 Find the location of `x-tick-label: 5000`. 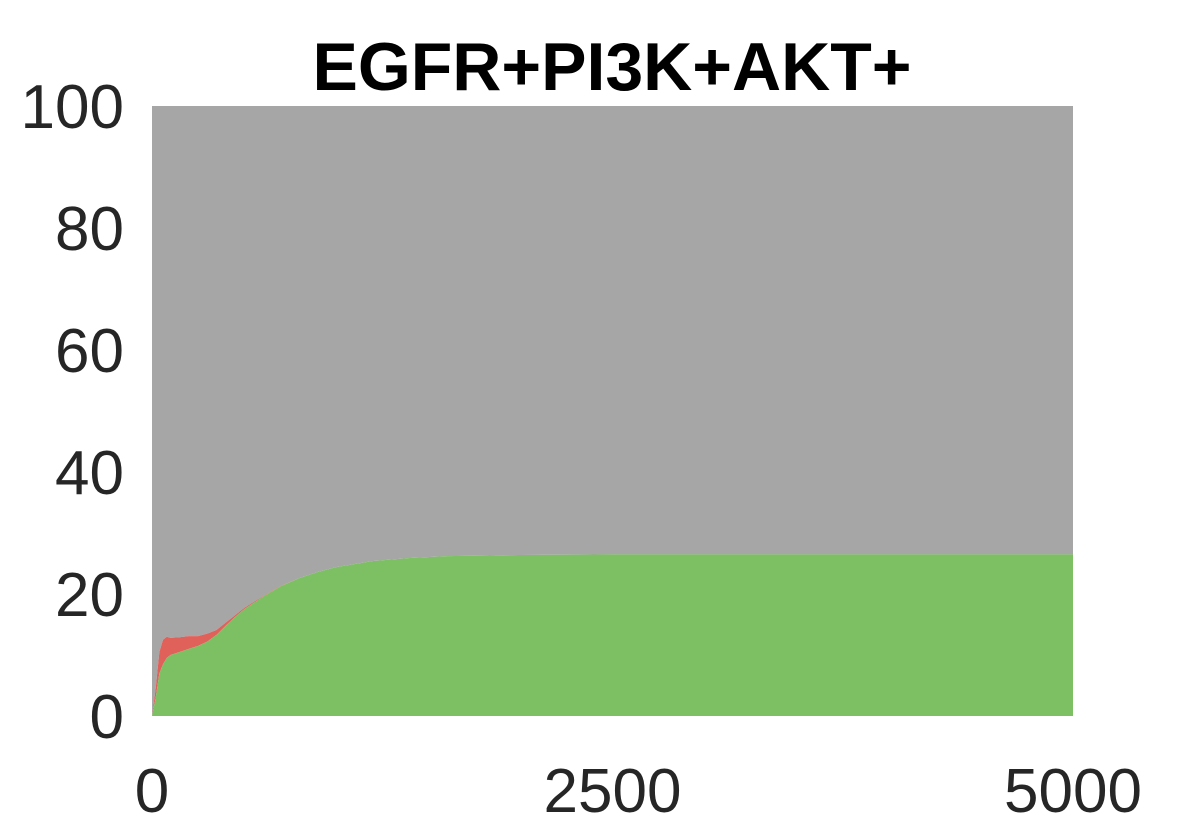

x-tick-label: 5000 is located at coordinates (1073, 791).